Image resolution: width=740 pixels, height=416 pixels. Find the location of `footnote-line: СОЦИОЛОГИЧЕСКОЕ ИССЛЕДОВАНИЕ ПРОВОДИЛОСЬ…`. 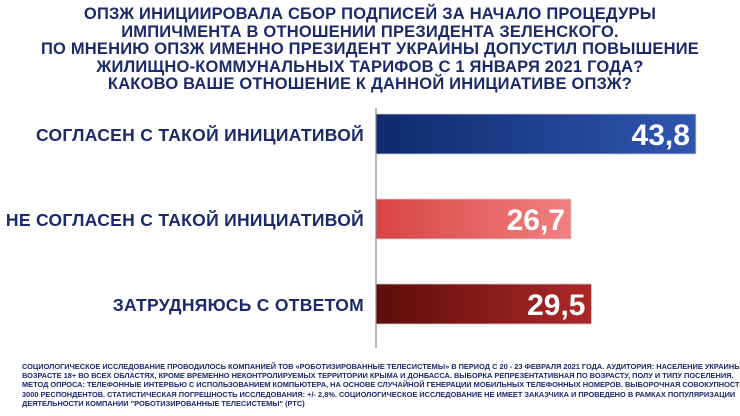

footnote-line: СОЦИОЛОГИЧЕСКОЕ ИССЛЕДОВАНИЕ ПРОВОДИЛОСЬ… is located at coordinates (381, 366).